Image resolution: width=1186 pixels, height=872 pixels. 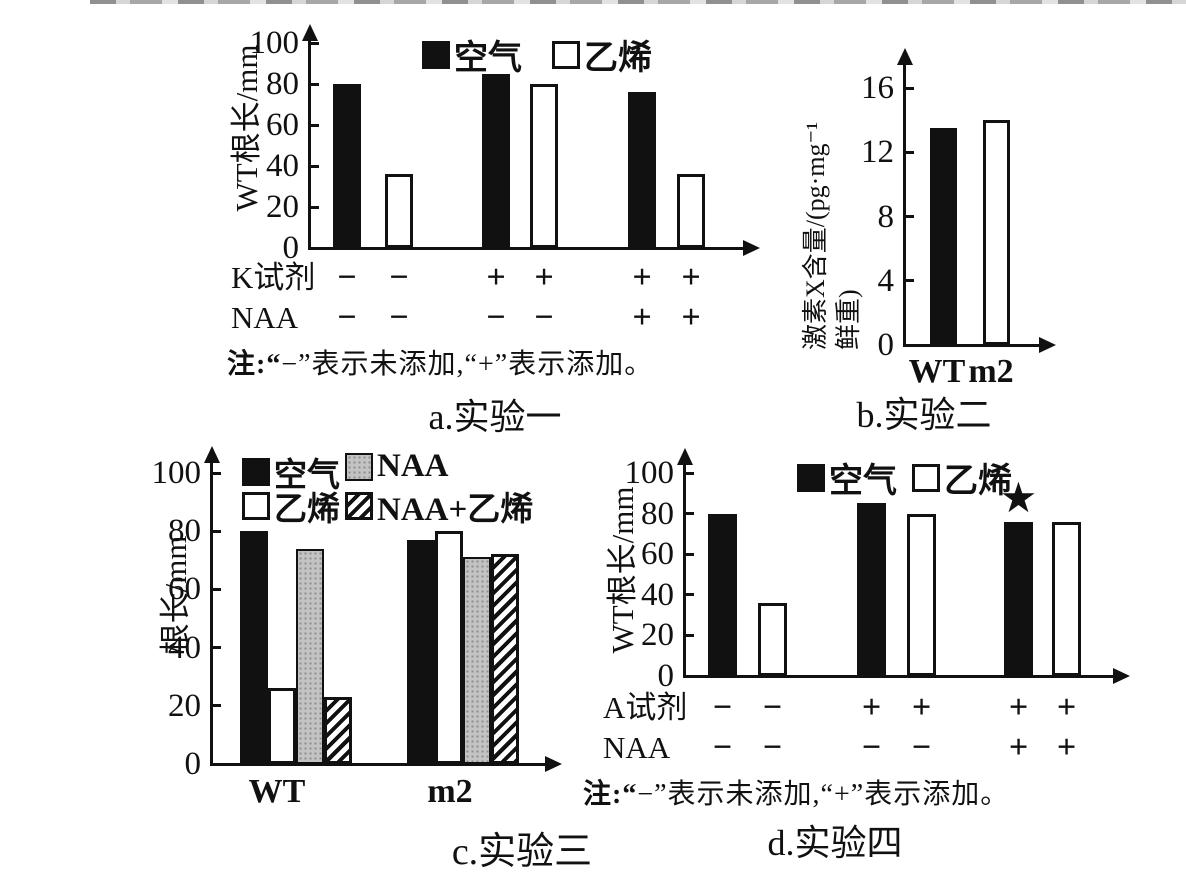 What do you see at coordinates (645, 707) in the screenshot?
I see `condition-row-label: A试剂` at bounding box center [645, 707].